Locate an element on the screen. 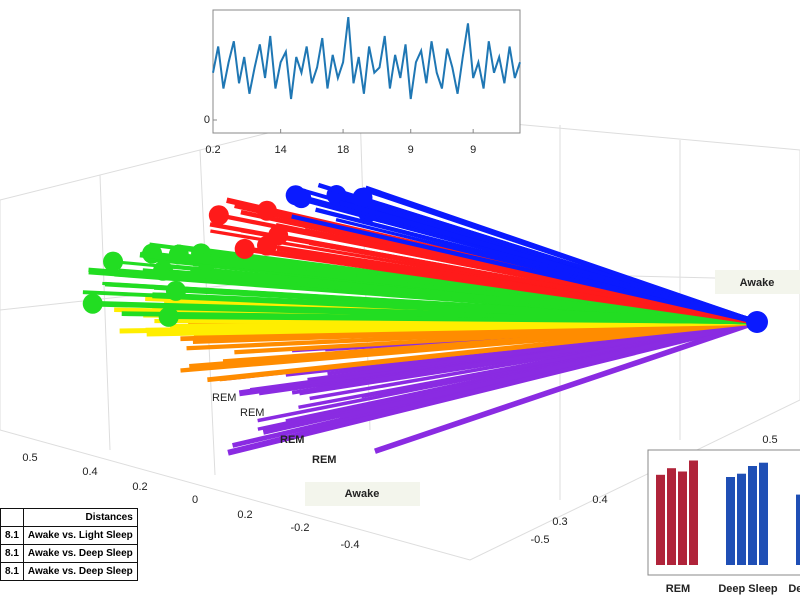  data-line is located at coordinates (366, 58).